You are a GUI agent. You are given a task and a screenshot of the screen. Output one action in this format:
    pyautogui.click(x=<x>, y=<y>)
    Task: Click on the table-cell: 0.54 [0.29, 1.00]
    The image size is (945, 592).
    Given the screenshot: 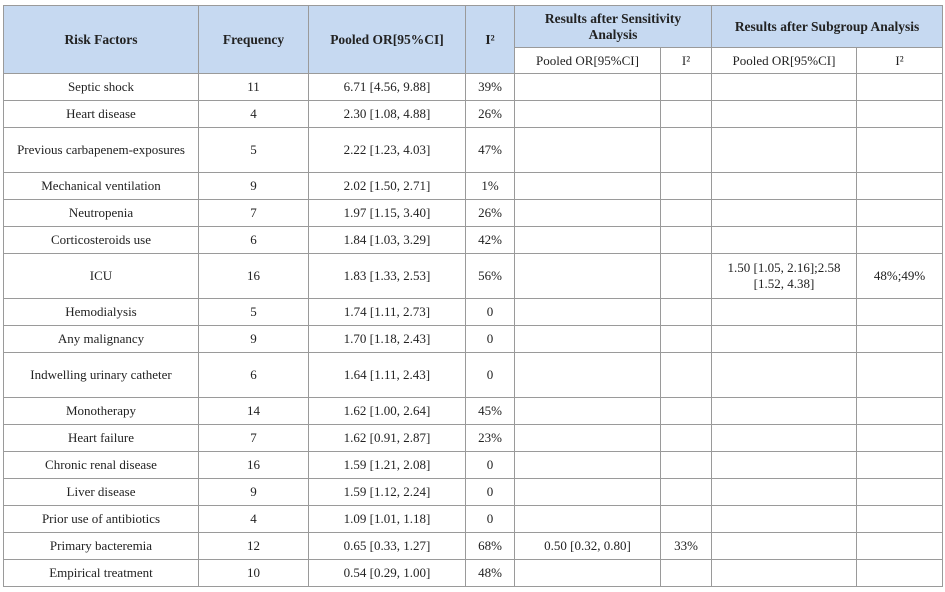 What is the action you would take?
    pyautogui.click(x=387, y=573)
    